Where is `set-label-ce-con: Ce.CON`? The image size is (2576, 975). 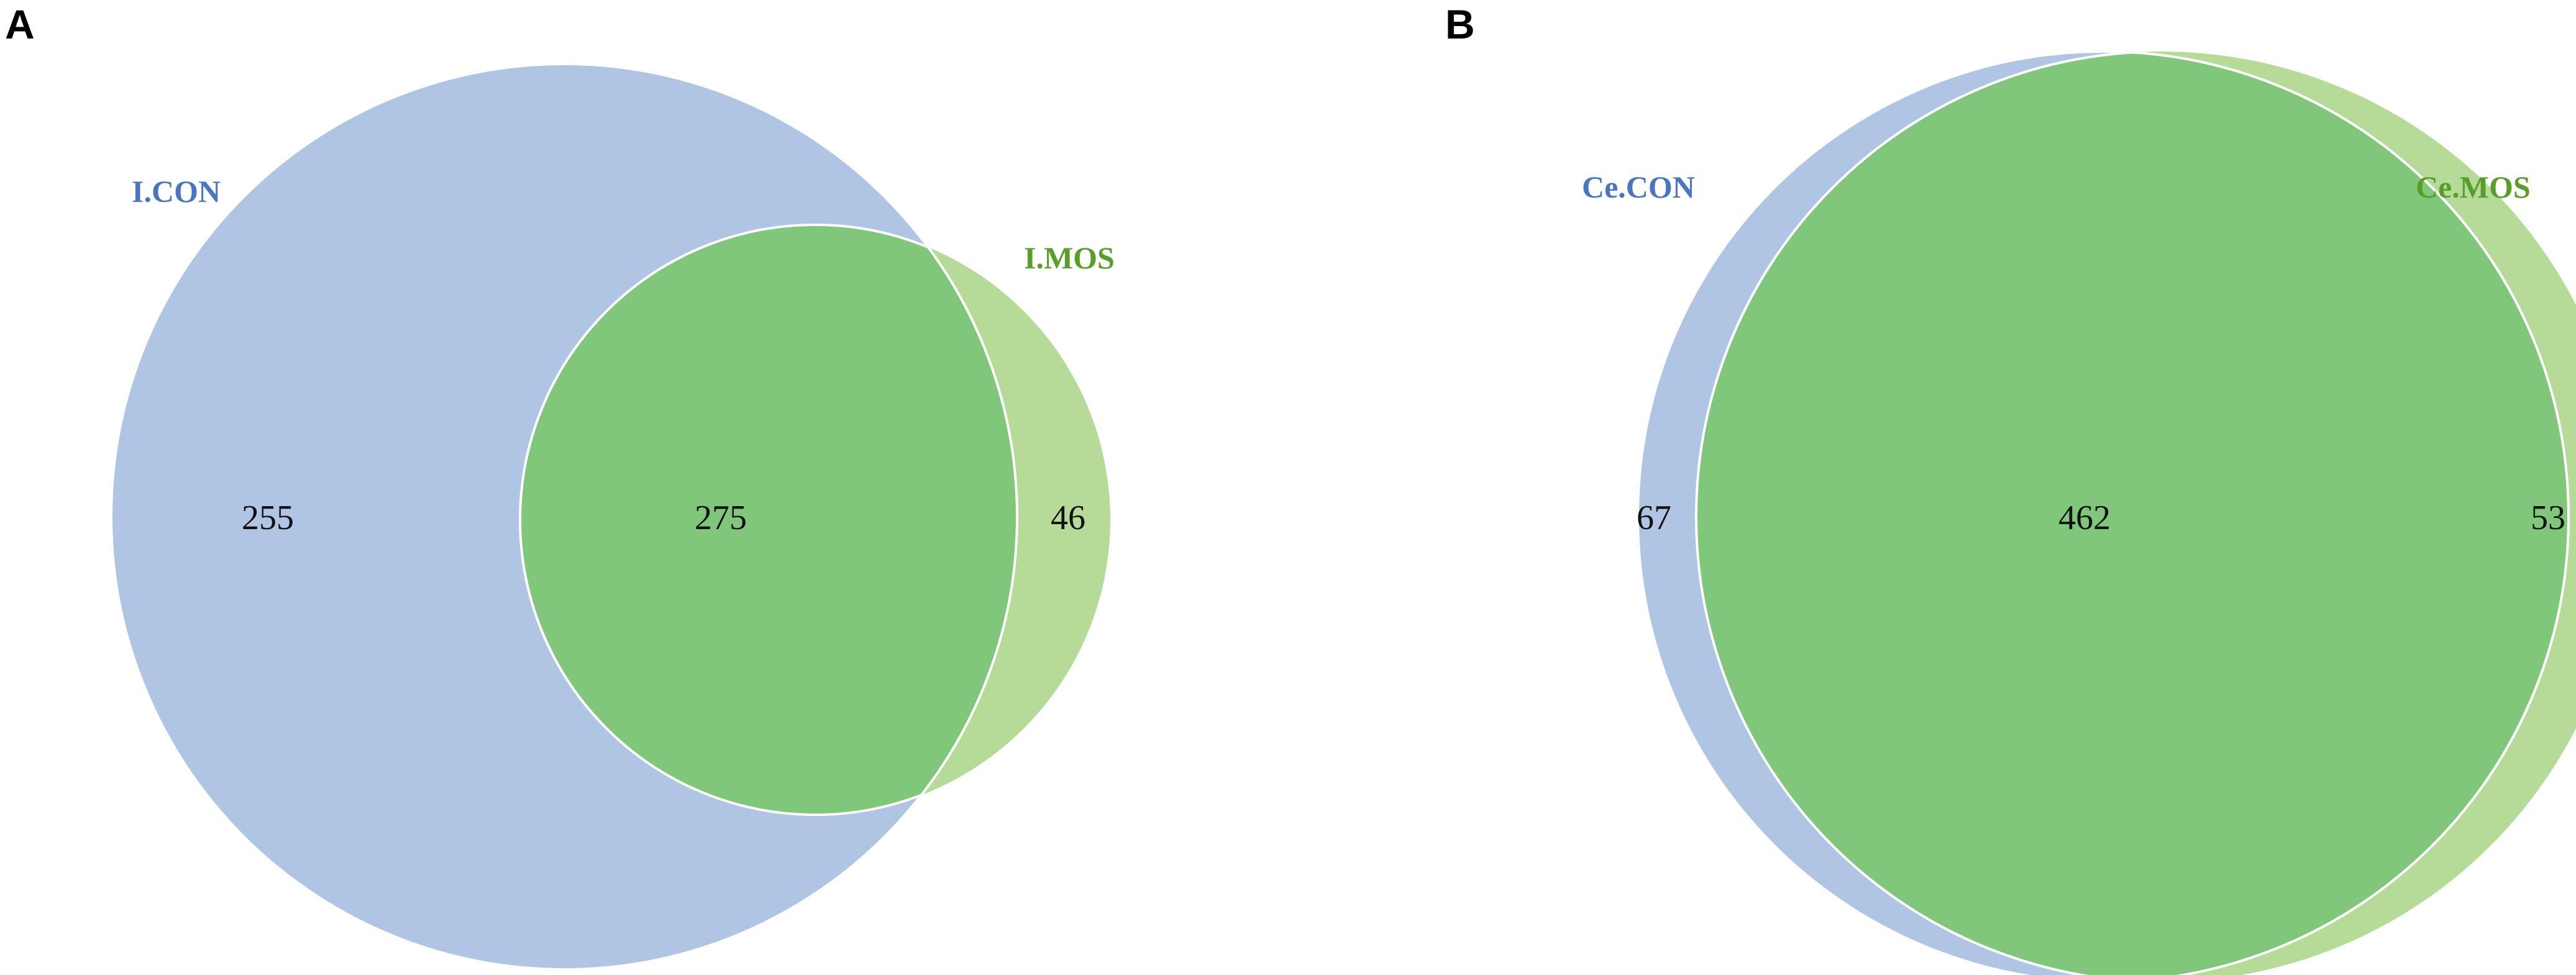 set-label-ce-con: Ce.CON is located at coordinates (1638, 187).